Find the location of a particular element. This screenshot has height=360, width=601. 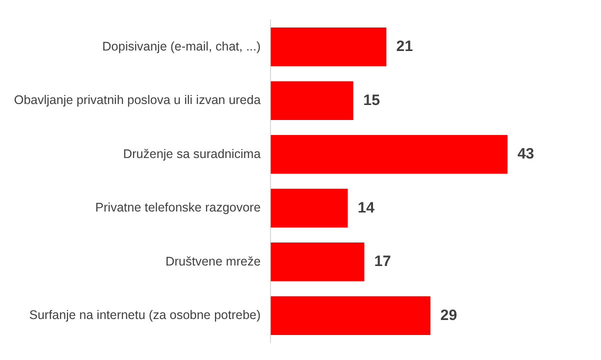

y-tick-label: Surfanje na internetu (za osobne potrebe) is located at coordinates (145, 315).